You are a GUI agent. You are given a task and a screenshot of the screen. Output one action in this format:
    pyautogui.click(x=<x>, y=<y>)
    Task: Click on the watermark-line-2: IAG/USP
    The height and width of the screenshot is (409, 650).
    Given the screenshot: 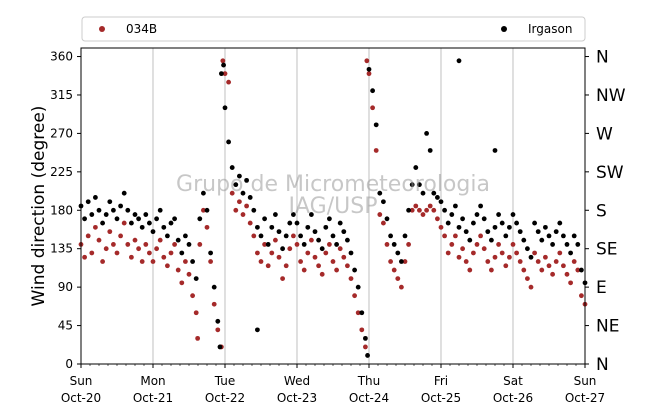 What is the action you would take?
    pyautogui.click(x=333, y=206)
    